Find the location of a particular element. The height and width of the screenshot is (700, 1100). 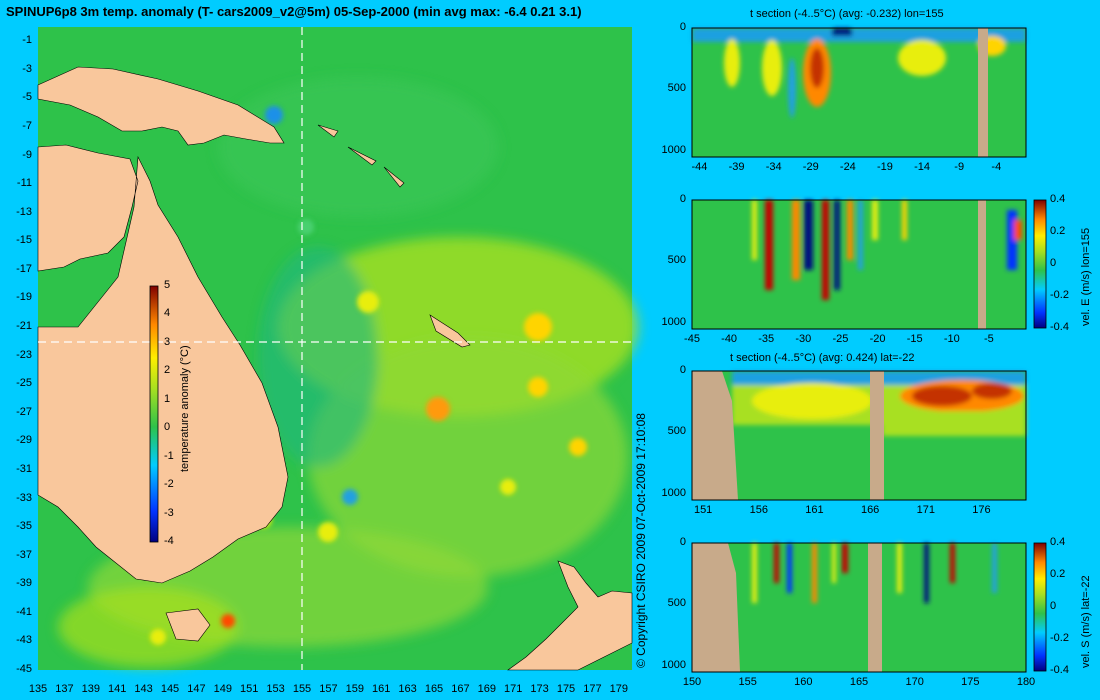

t-section-lon-x-tick: -19 is located at coordinates (885, 167).